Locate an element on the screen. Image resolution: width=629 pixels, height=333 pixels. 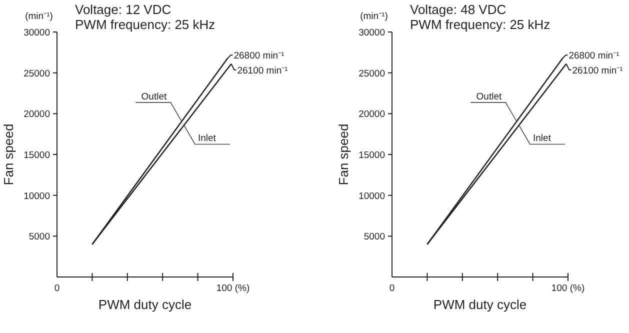
chart-title: Voltage: 12 VDC is located at coordinates (123, 9).